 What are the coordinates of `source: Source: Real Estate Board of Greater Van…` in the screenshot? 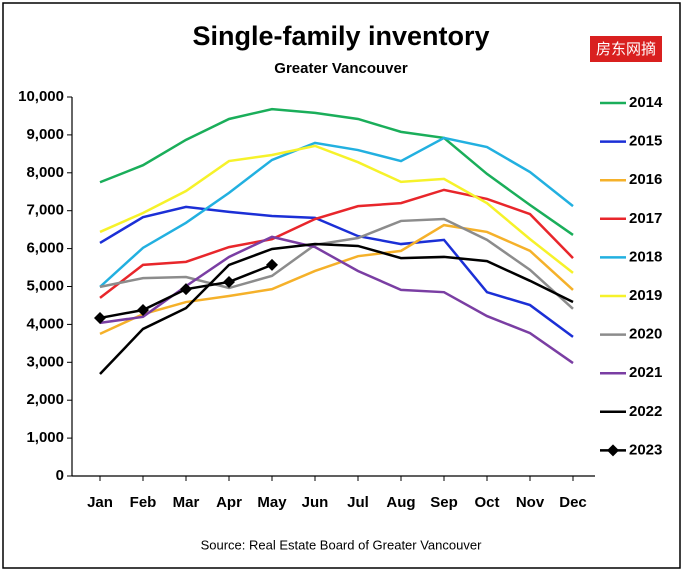 It's located at (342, 544).